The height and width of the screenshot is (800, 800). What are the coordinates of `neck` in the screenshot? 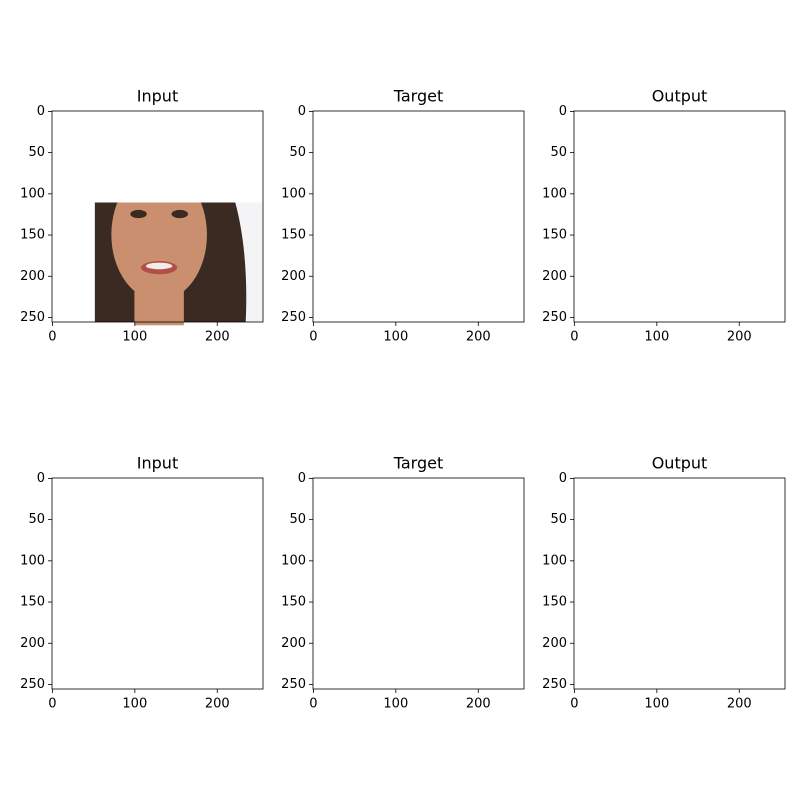 It's located at (159, 305).